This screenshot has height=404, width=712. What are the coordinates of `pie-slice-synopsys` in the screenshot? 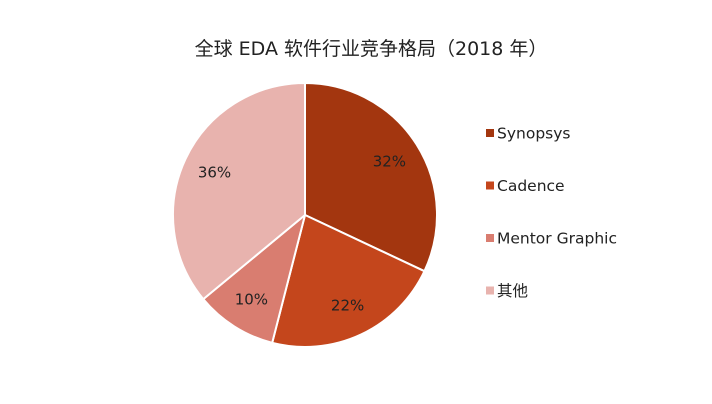 It's located at (371, 177).